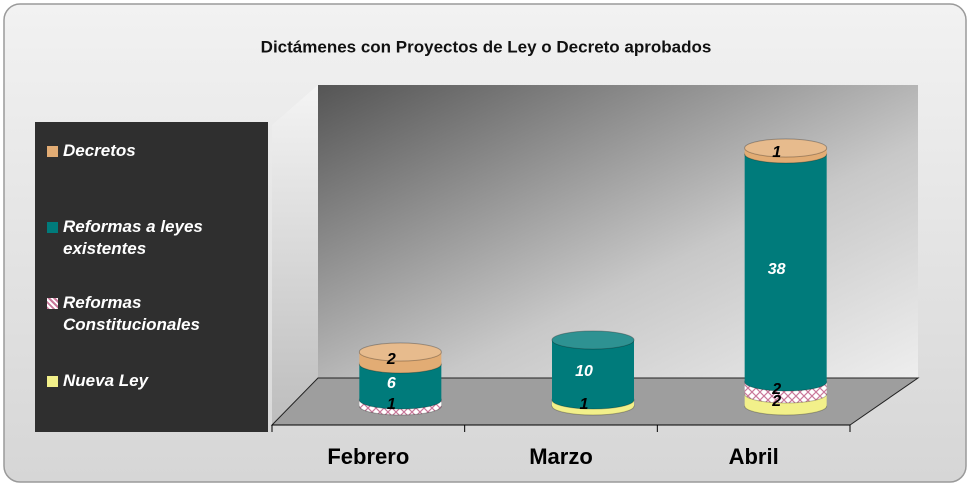  What do you see at coordinates (133, 237) in the screenshot?
I see `legend-label: Reformas a leyes existentes` at bounding box center [133, 237].